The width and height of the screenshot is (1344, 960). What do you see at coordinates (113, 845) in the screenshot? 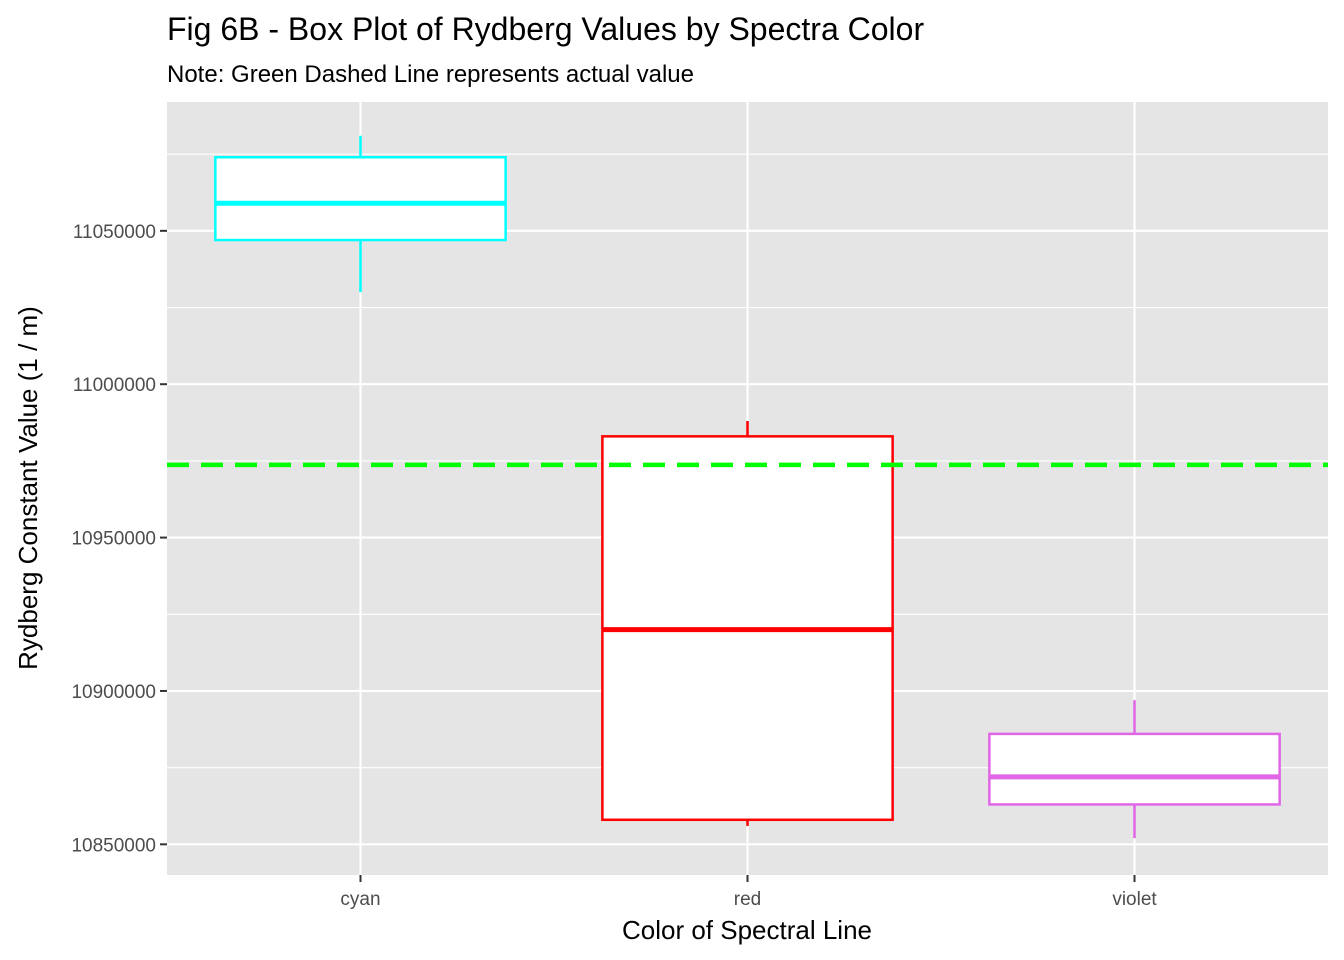
I see `y-tick-label: 10850000` at bounding box center [113, 845].